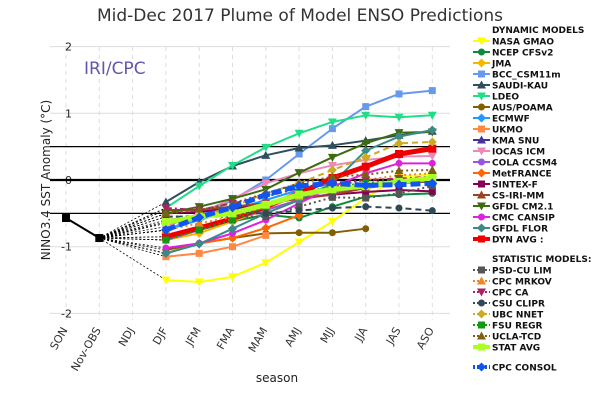 The height and width of the screenshot is (400, 600). Describe the element at coordinates (522, 54) in the screenshot. I see `legend-label: NCEP CFSv2` at that location.